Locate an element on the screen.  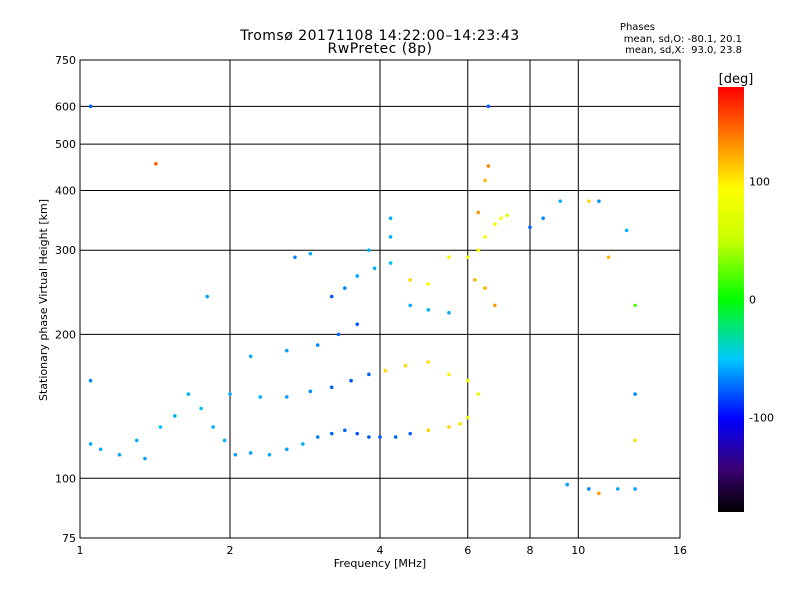
x-tick-label: 4 is located at coordinates (380, 550).